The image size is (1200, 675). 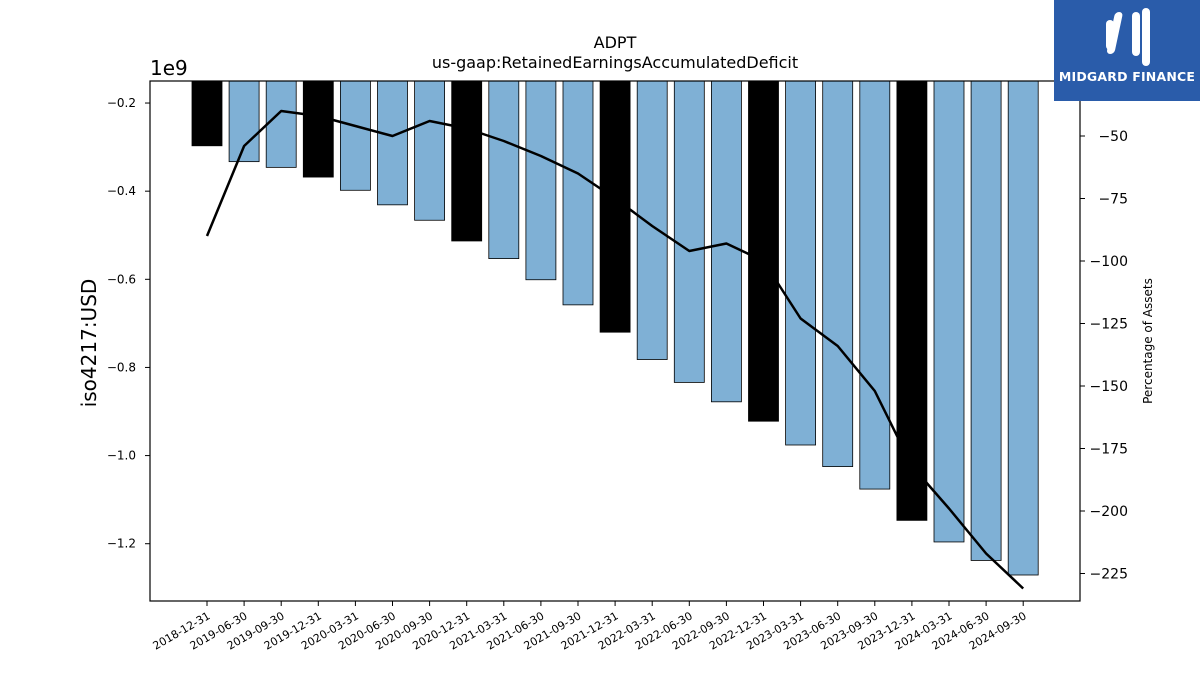 What do you see at coordinates (1113, 137) in the screenshot?
I see `y2-tick-label: −50` at bounding box center [1113, 137].